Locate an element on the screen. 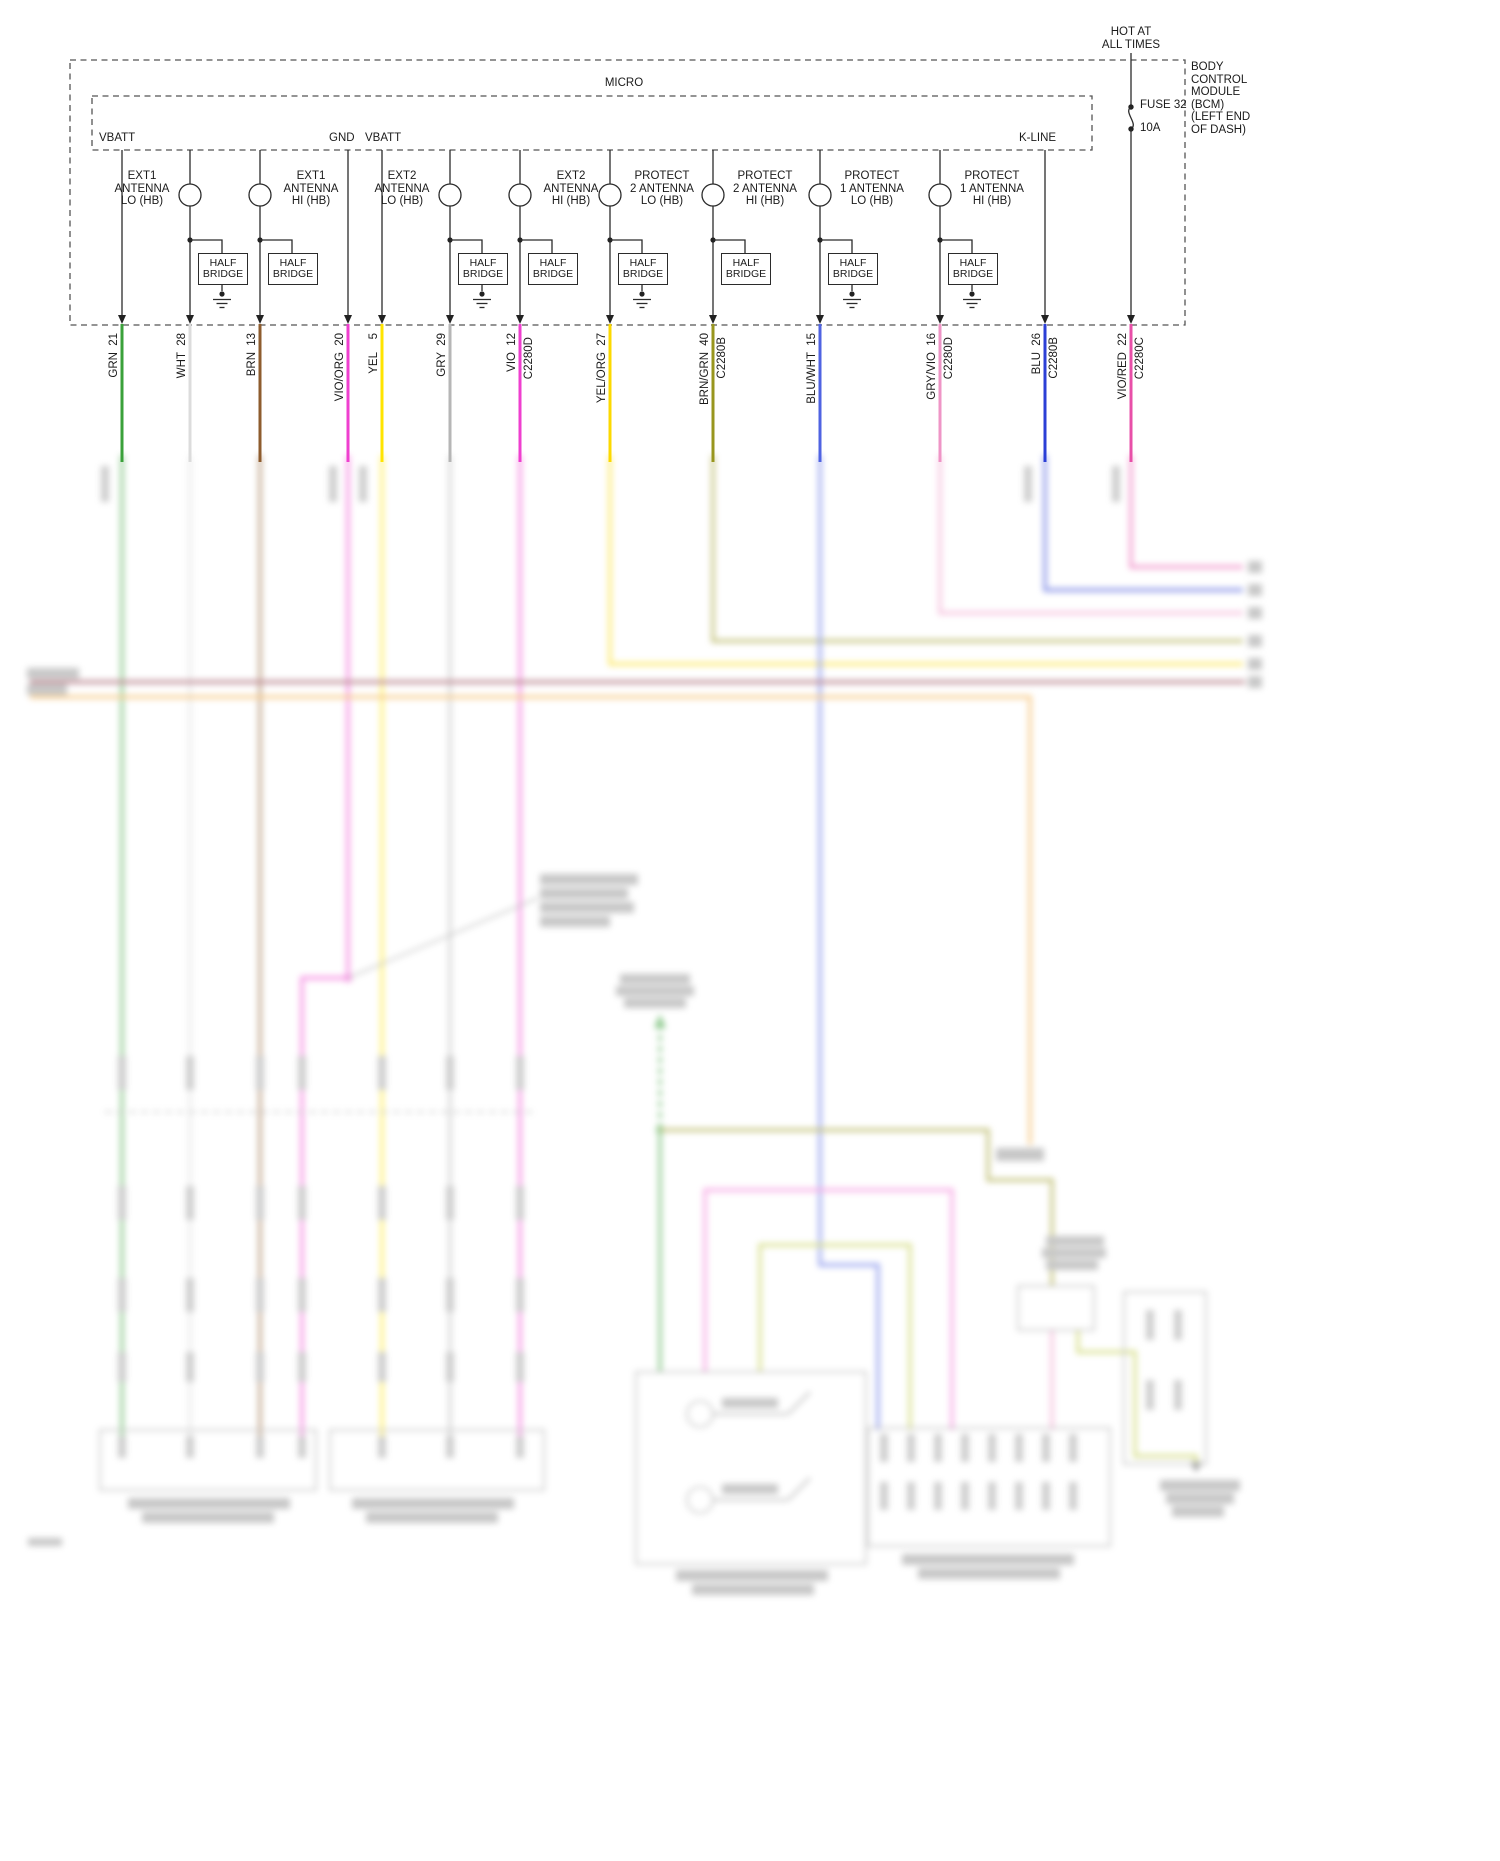 The height and width of the screenshot is (1861, 1500). pin-gnd-label: GND is located at coordinates (342, 138).